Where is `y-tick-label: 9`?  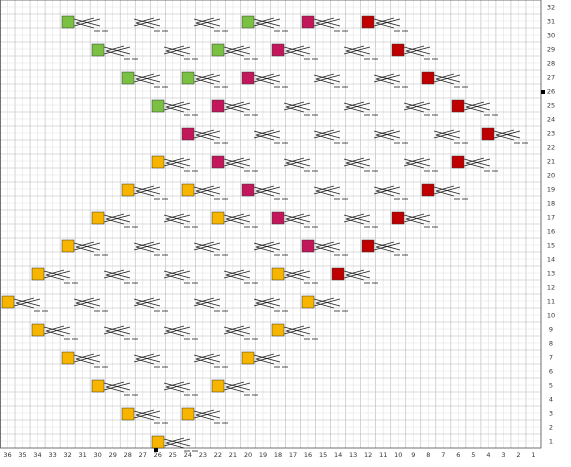 y-tick-label: 9 is located at coordinates (551, 330).